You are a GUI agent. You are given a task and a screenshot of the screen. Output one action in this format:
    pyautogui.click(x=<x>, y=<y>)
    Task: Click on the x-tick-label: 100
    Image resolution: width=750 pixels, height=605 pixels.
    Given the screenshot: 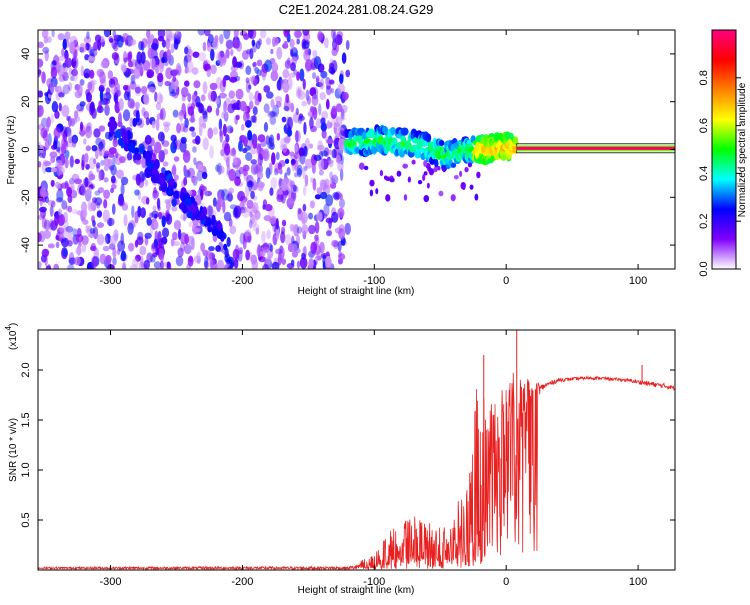 What is the action you would take?
    pyautogui.click(x=638, y=281)
    